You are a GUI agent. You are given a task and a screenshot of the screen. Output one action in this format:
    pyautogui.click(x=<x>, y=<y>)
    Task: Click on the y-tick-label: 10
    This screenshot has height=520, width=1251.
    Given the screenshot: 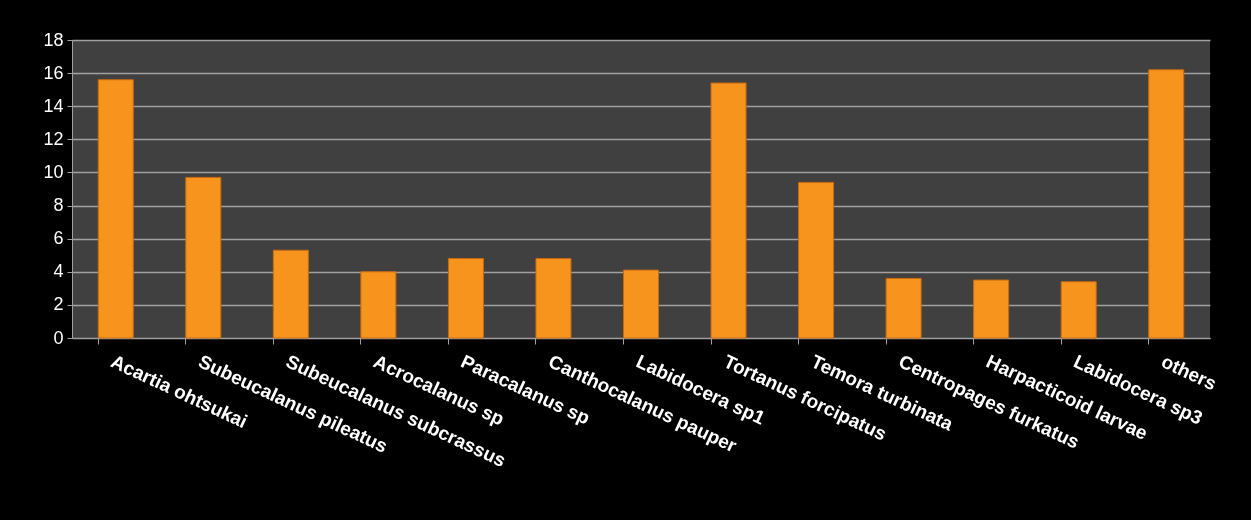 What is the action you would take?
    pyautogui.click(x=53, y=171)
    